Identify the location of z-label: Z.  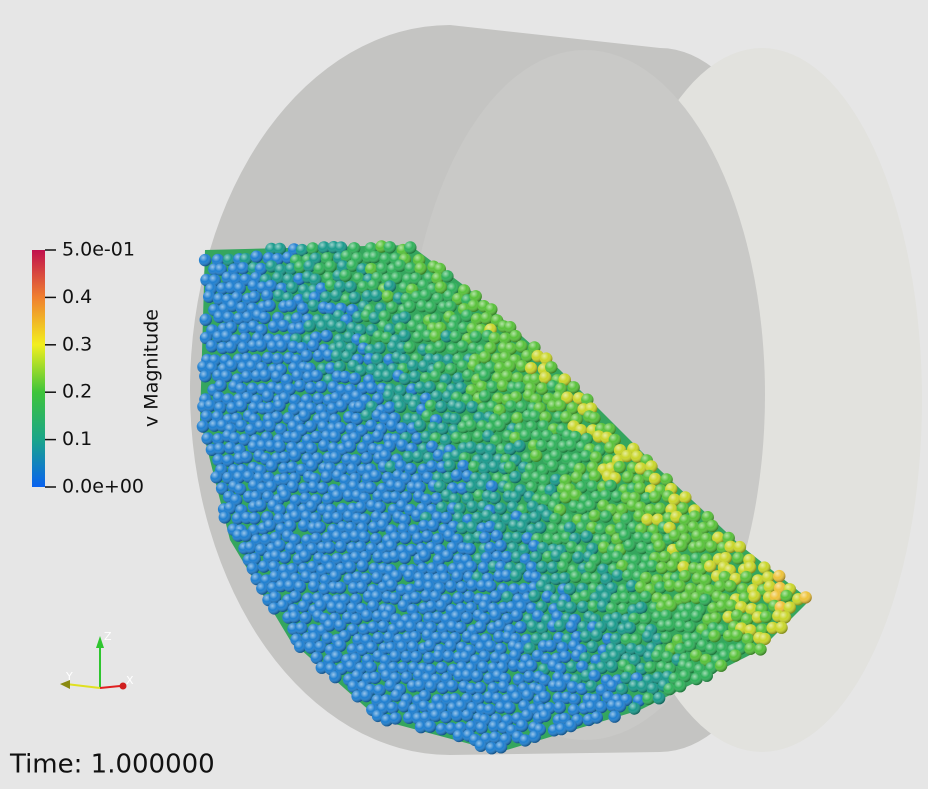
(108, 636).